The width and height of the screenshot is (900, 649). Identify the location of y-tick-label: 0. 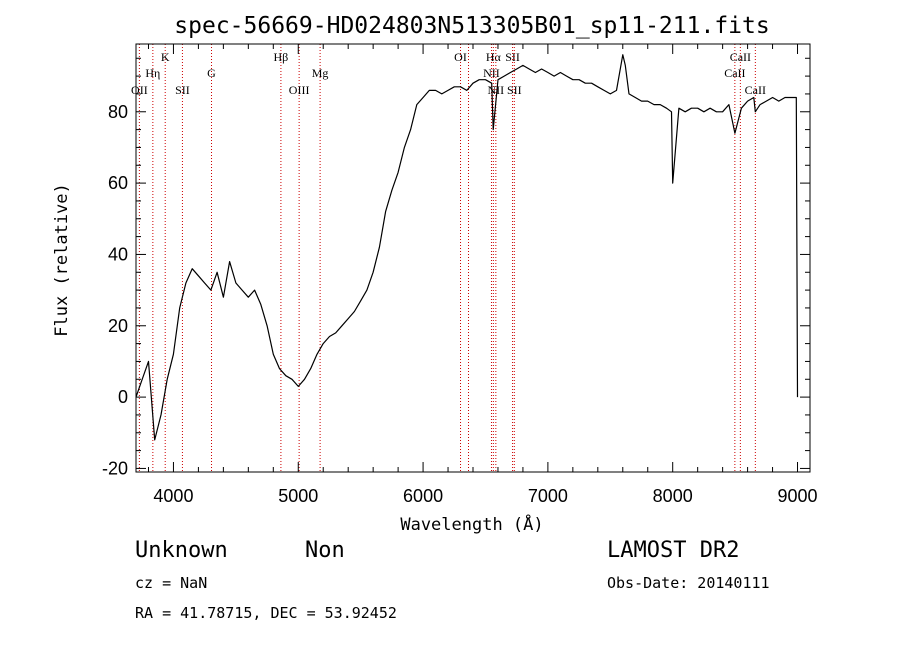
(123, 397).